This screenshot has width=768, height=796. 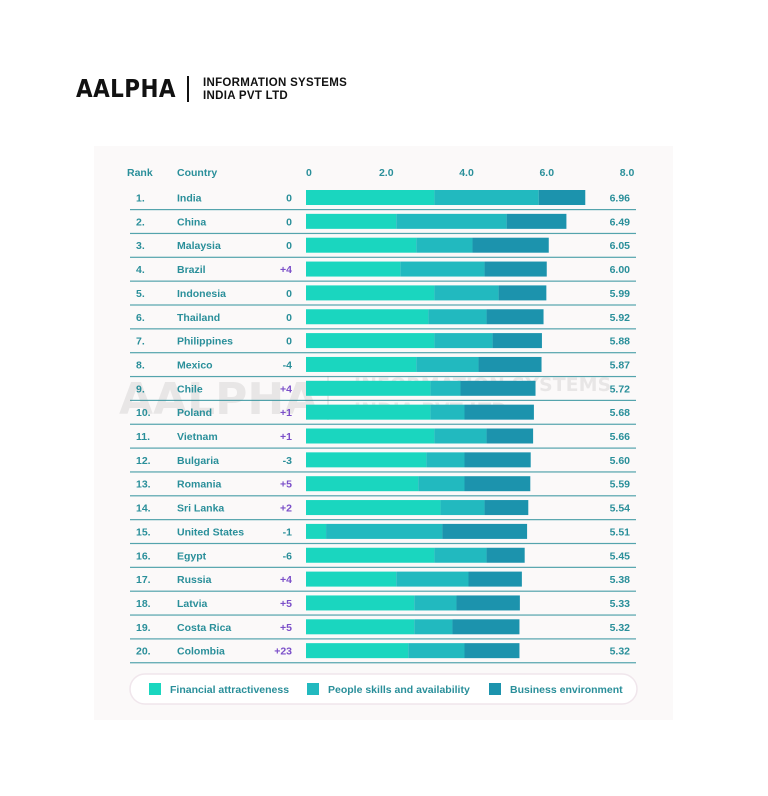 What do you see at coordinates (620, 318) in the screenshot?
I see `total-score-label: 5.92` at bounding box center [620, 318].